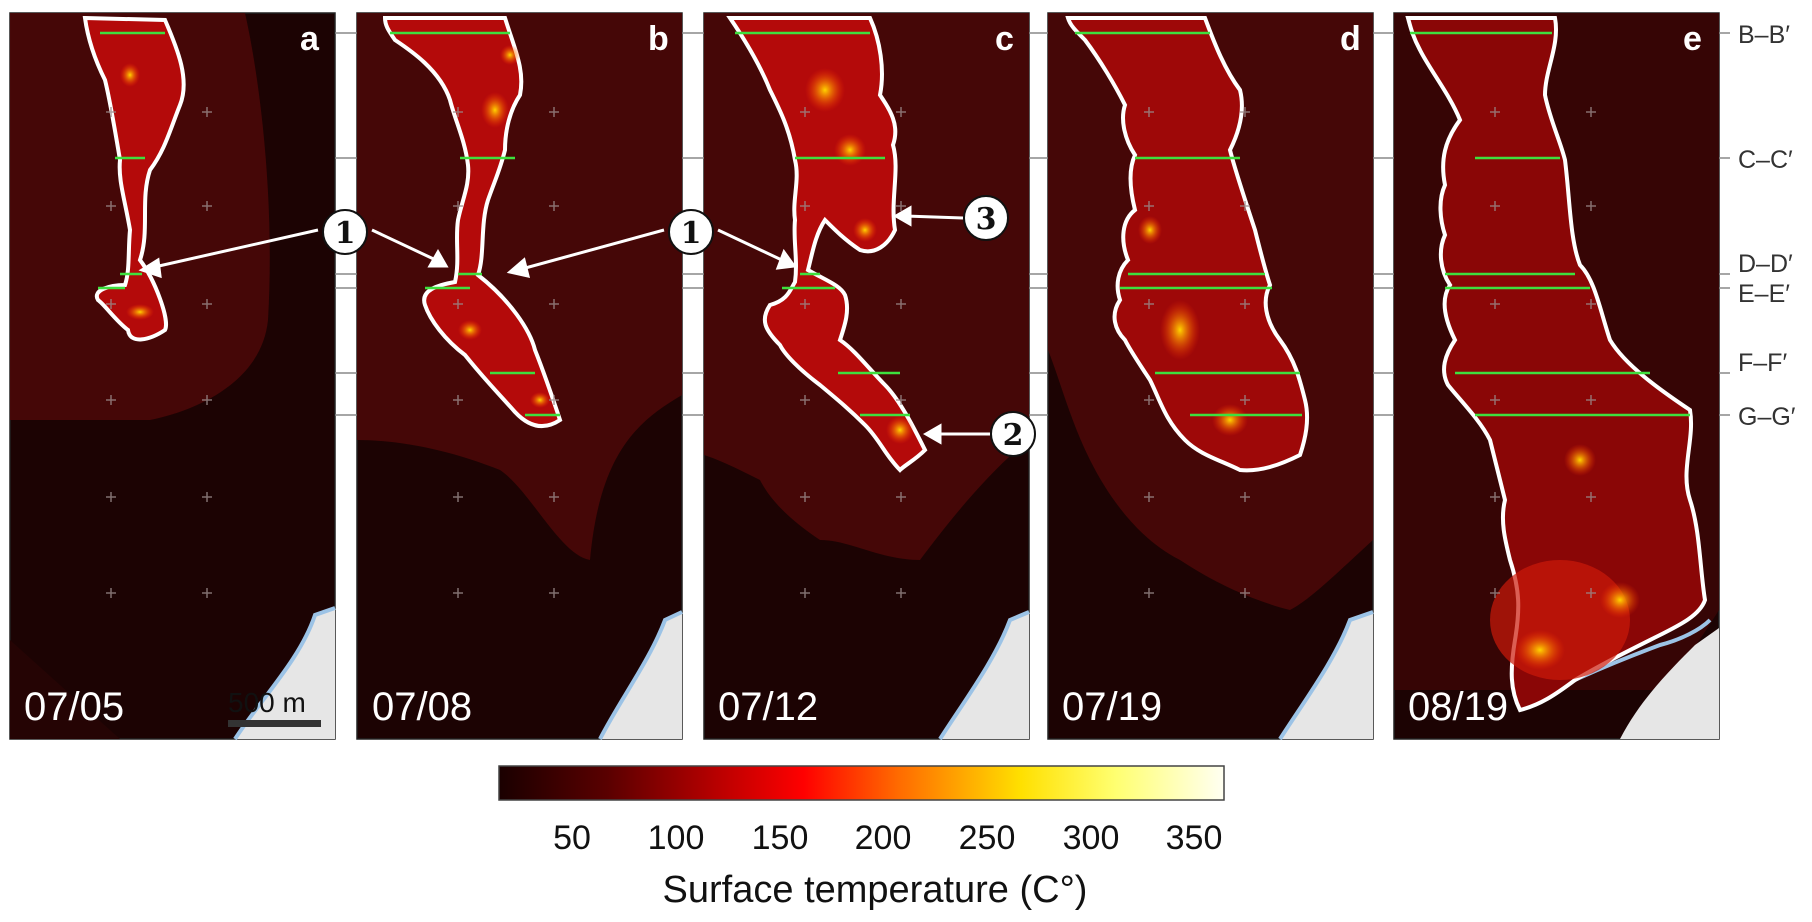 The image size is (1812, 922). What do you see at coordinates (1767, 226) in the screenshot?
I see `section-labels: B–B′ C–C′ D–D′ E–E′ F–F′ G–G′` at bounding box center [1767, 226].